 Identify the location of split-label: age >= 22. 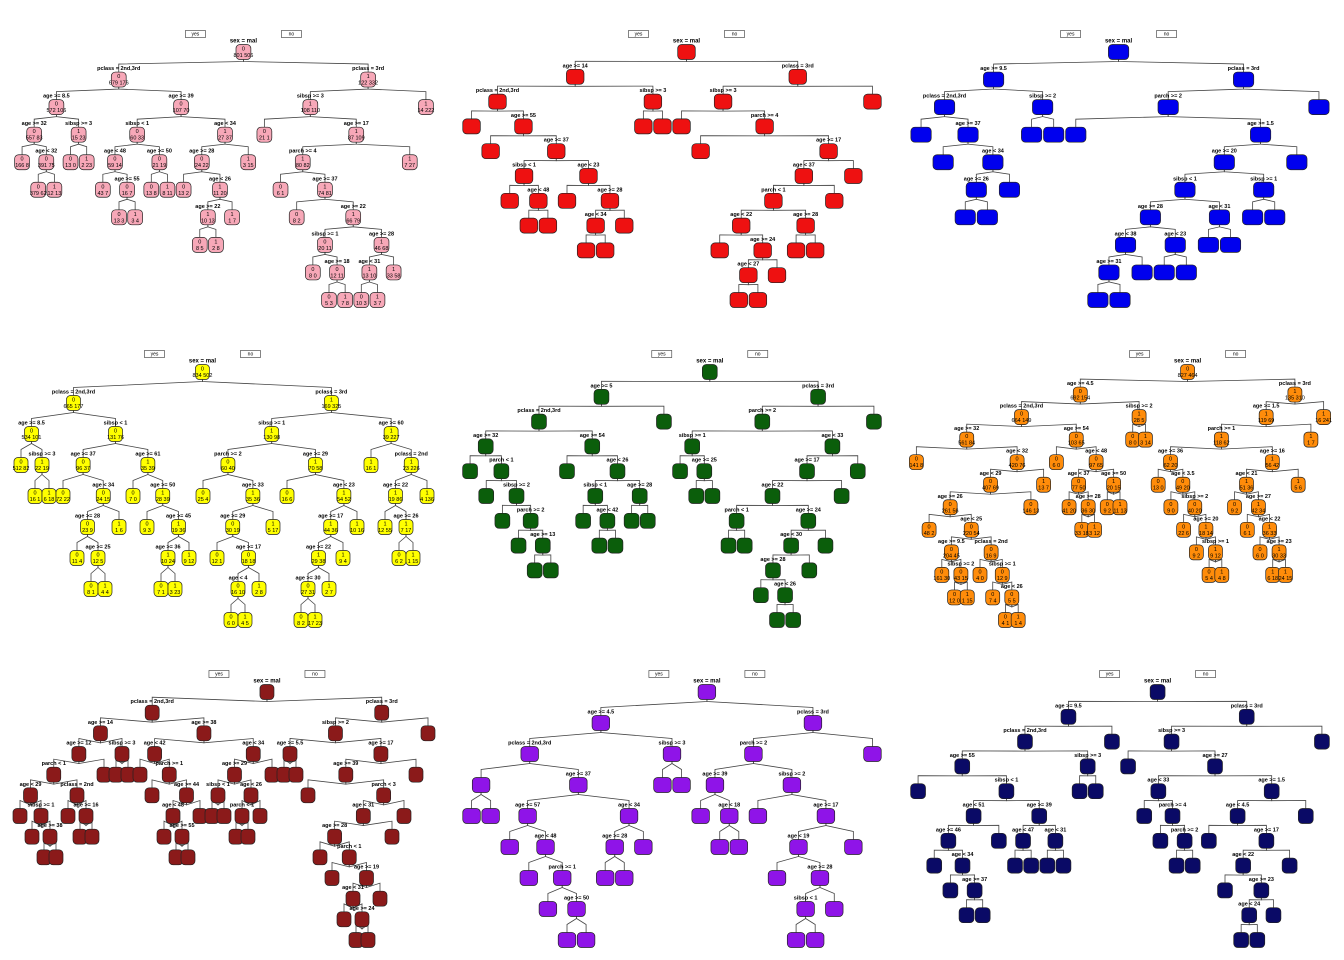
(353, 207).